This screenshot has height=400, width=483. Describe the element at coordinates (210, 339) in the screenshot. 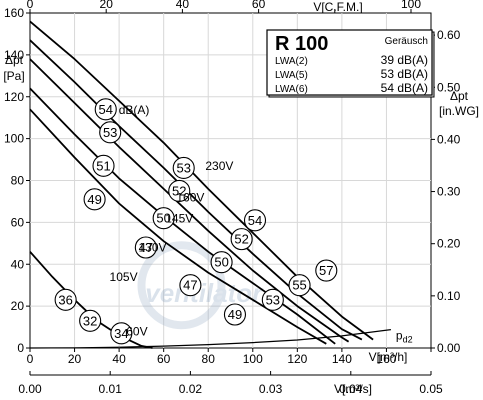

I see `curve-pd2` at that location.